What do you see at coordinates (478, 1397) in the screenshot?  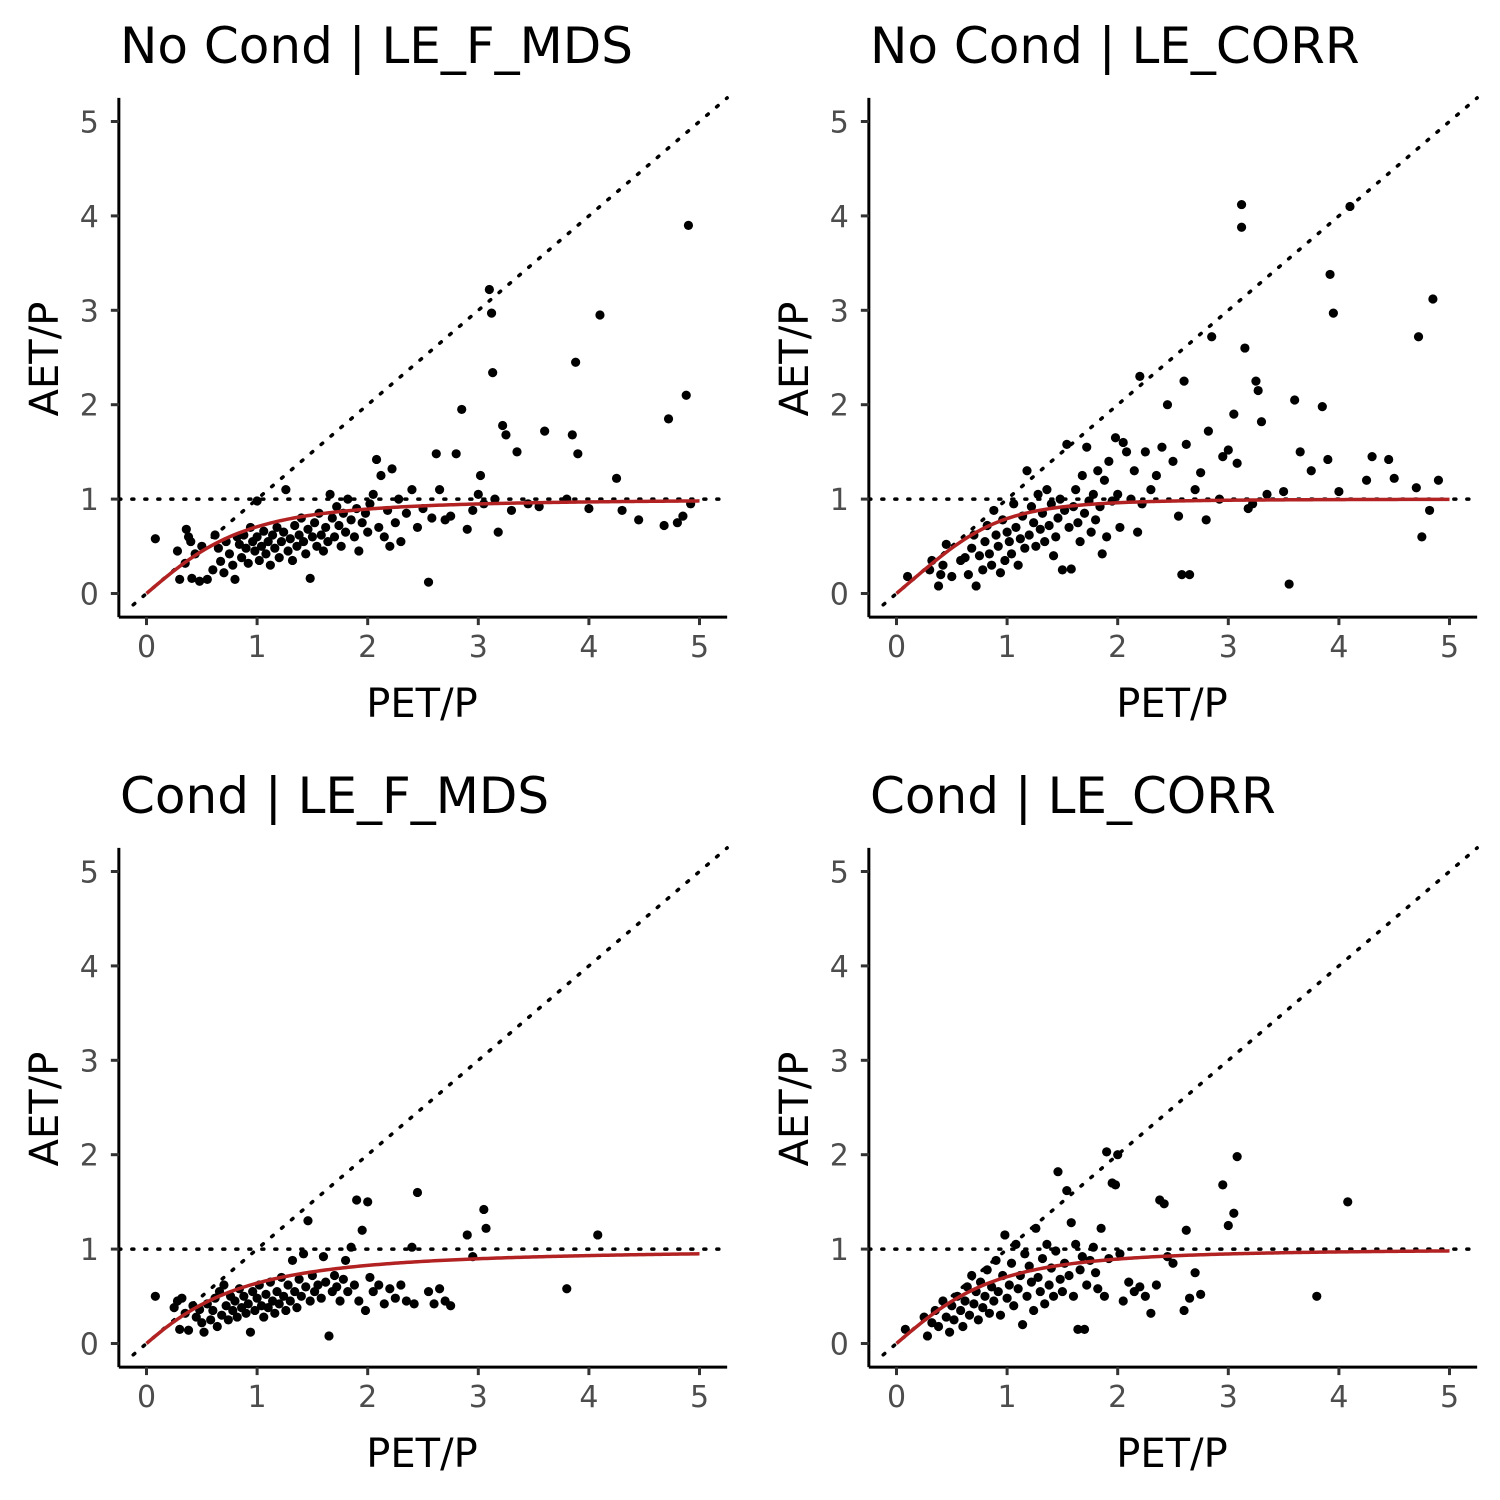 I see `x-tick-label: 3` at bounding box center [478, 1397].